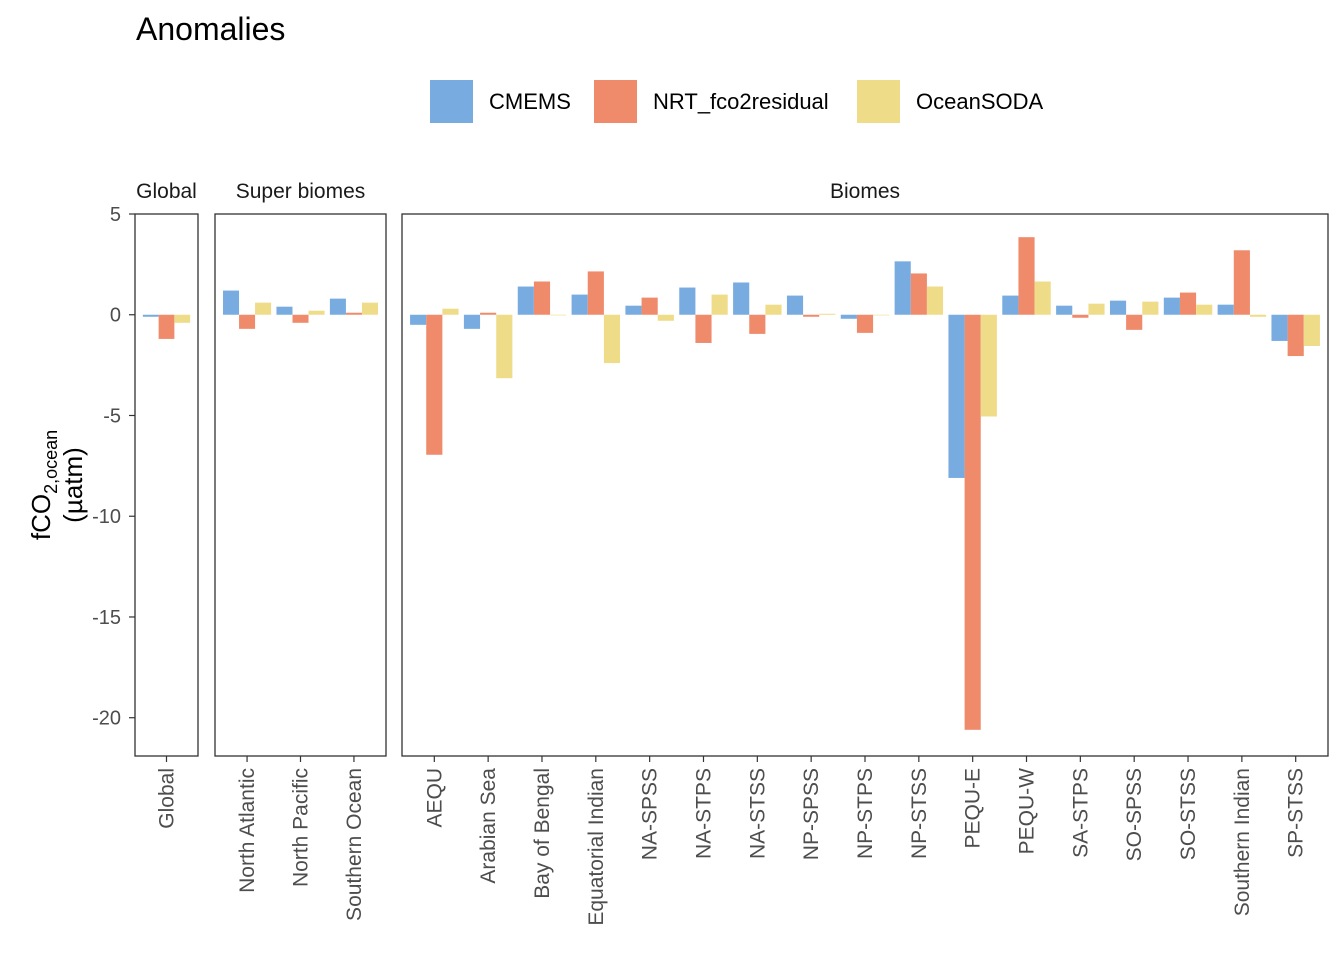 This screenshot has height=960, width=1344. What do you see at coordinates (1064, 310) in the screenshot?
I see `bar-cmems-sa-stps` at bounding box center [1064, 310].